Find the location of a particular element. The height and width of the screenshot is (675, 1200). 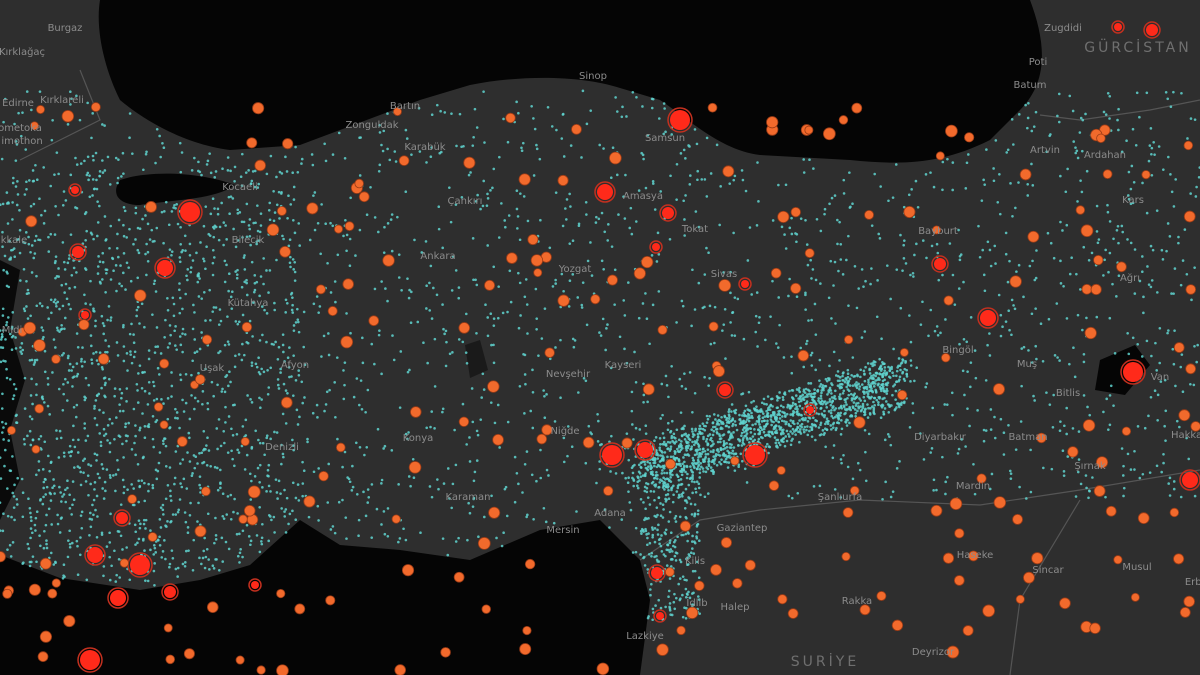

event-ring is located at coordinates (90, 660).